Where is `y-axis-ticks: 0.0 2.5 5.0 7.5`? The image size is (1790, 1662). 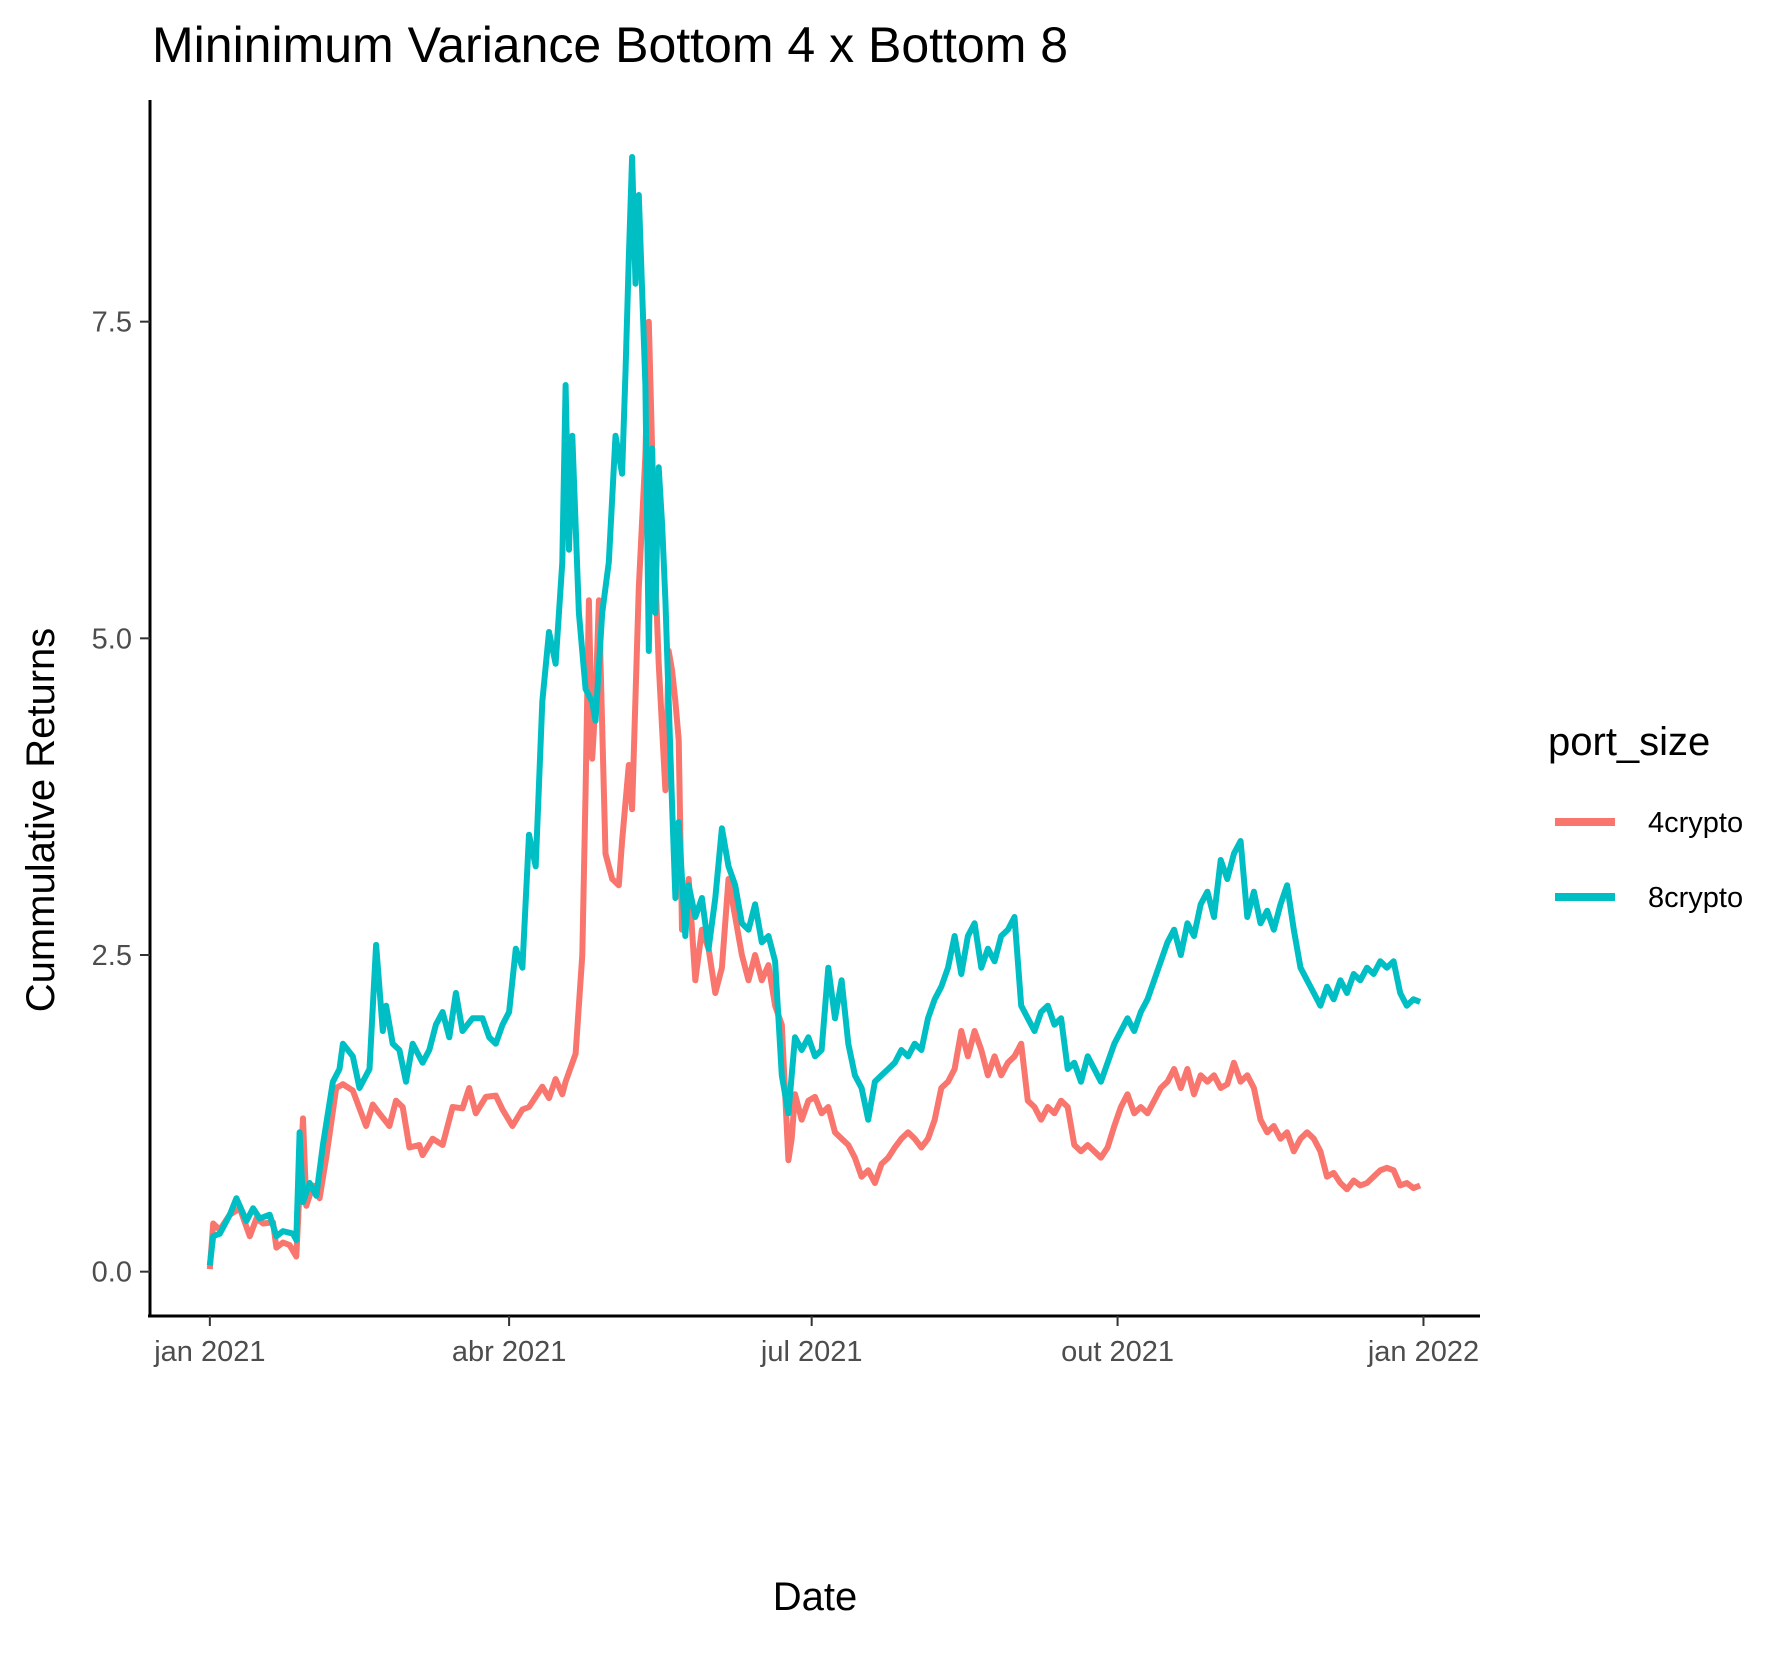 y-axis-ticks: 0.0 2.5 5.0 7.5 is located at coordinates (121, 798).